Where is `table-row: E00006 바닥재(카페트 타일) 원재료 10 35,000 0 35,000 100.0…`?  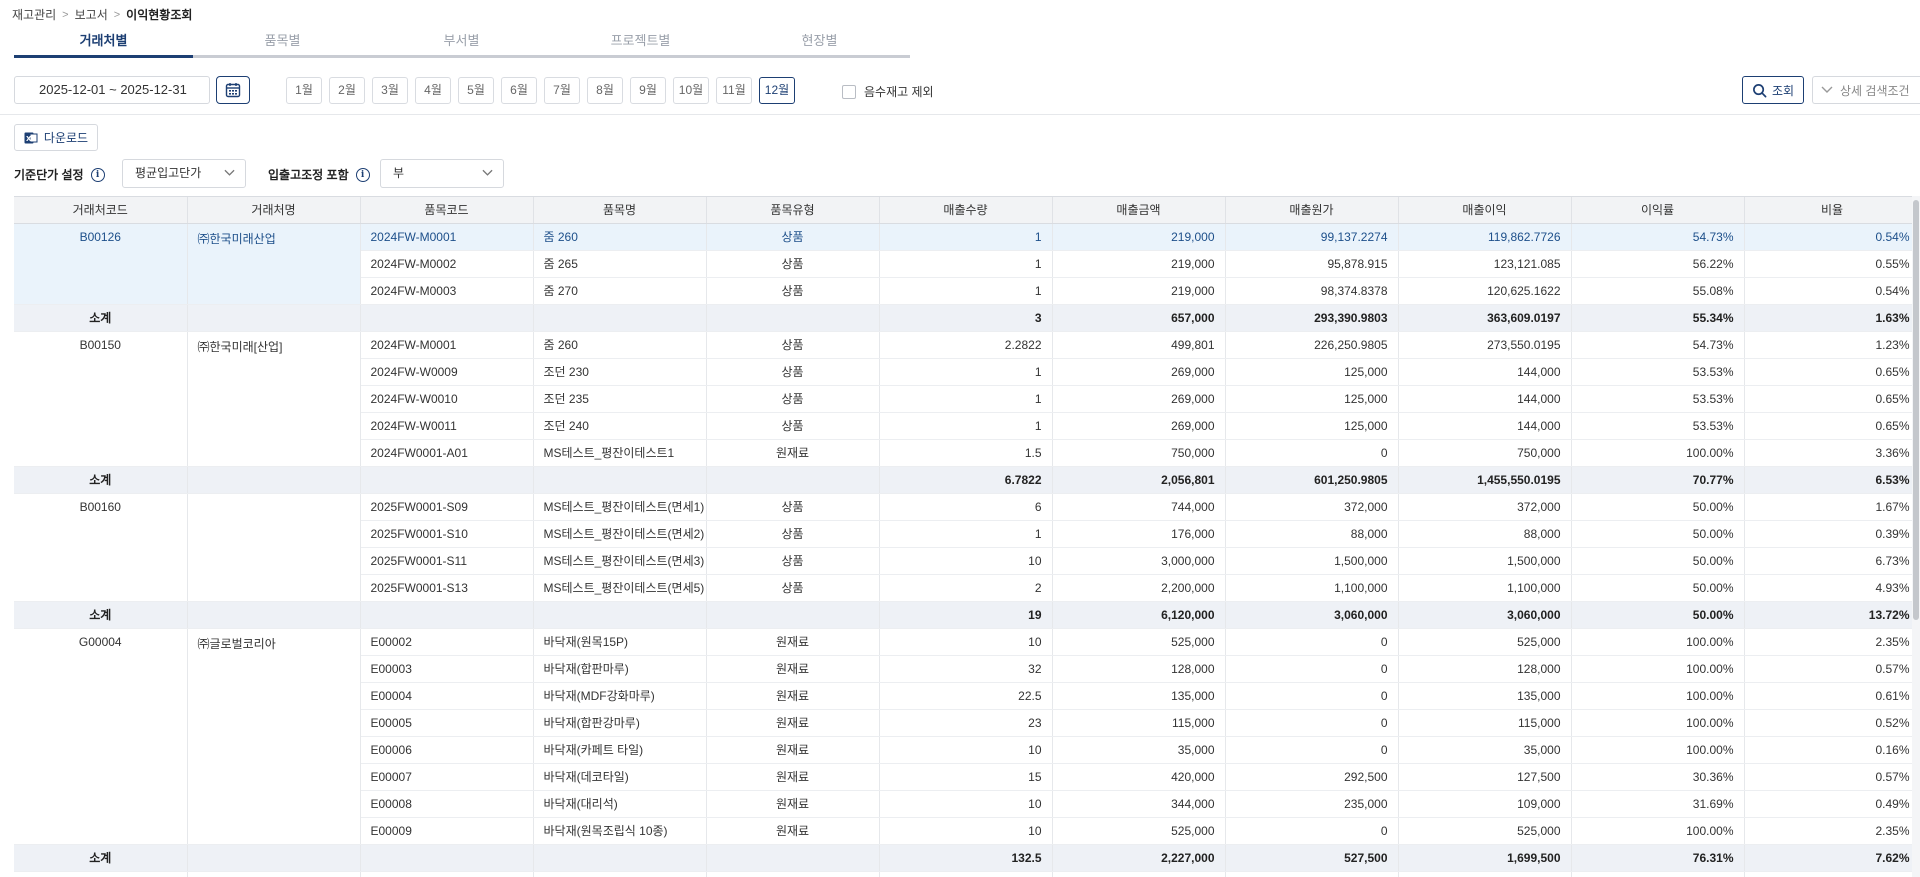
table-row: E00006 바닥재(카페트 타일) 원재료 10 35,000 0 35,000 100.0… is located at coordinates (967, 750).